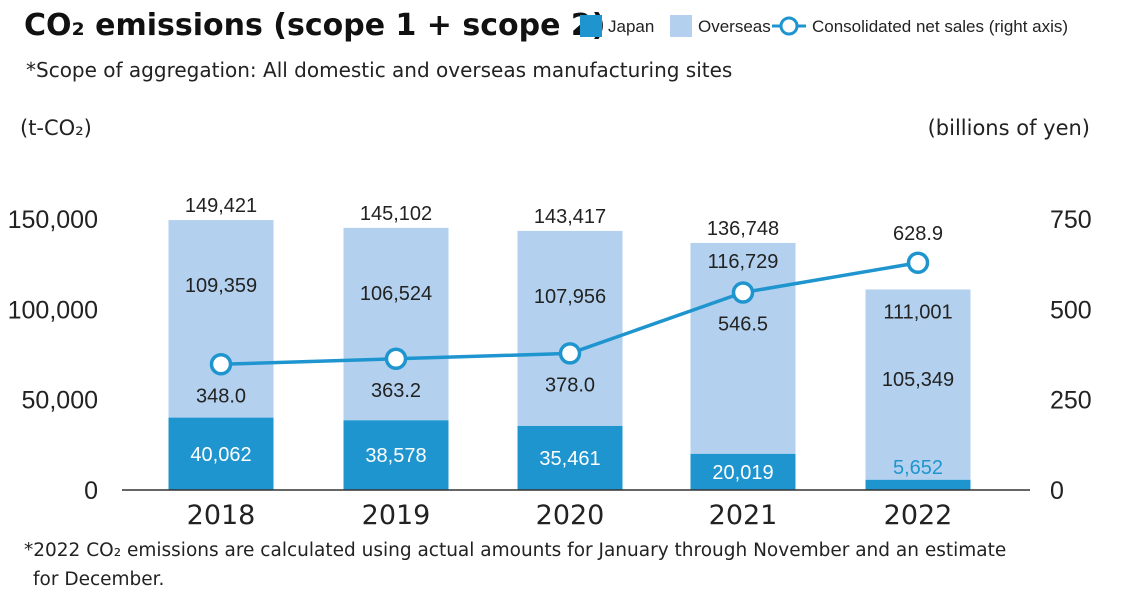 Image resolution: width=1121 pixels, height=604 pixels. What do you see at coordinates (1071, 220) in the screenshot?
I see `y-tick-right: 750` at bounding box center [1071, 220].